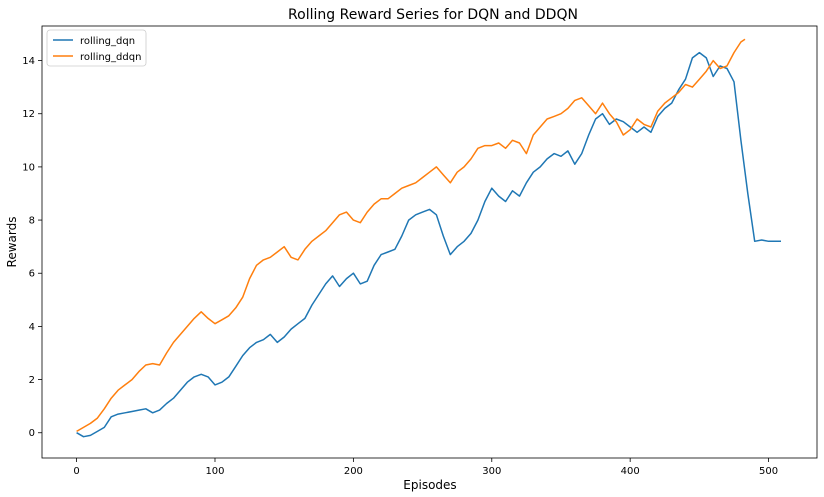 Image resolution: width=824 pixels, height=497 pixels. Describe the element at coordinates (630, 471) in the screenshot. I see `x-tick-label: 400` at that location.